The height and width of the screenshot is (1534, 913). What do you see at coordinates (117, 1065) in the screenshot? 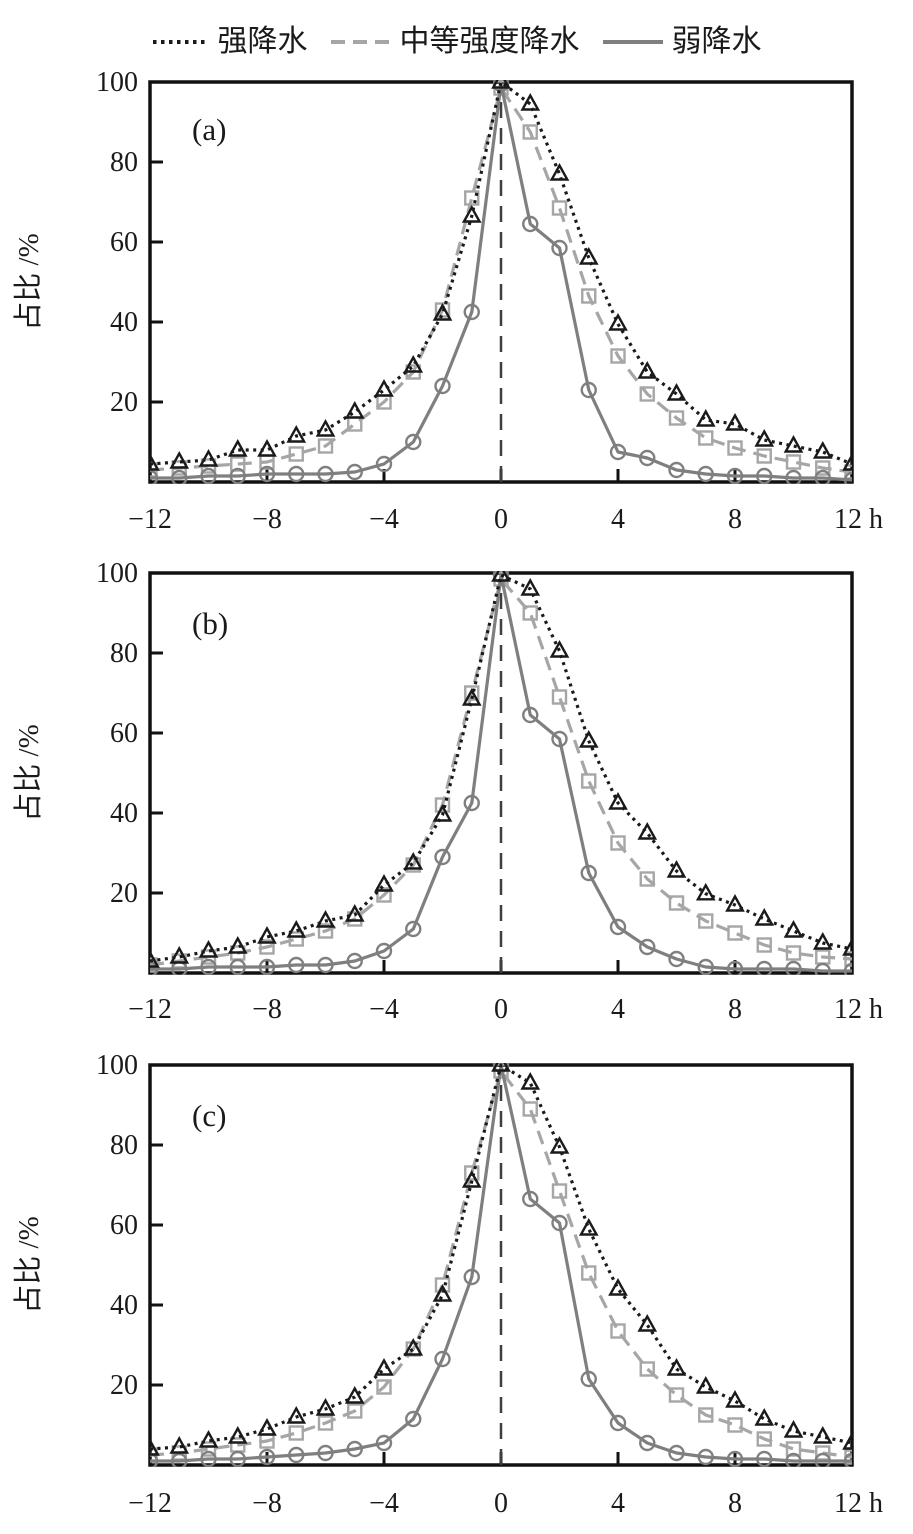
I see `y-tick-label: 100` at bounding box center [117, 1065].